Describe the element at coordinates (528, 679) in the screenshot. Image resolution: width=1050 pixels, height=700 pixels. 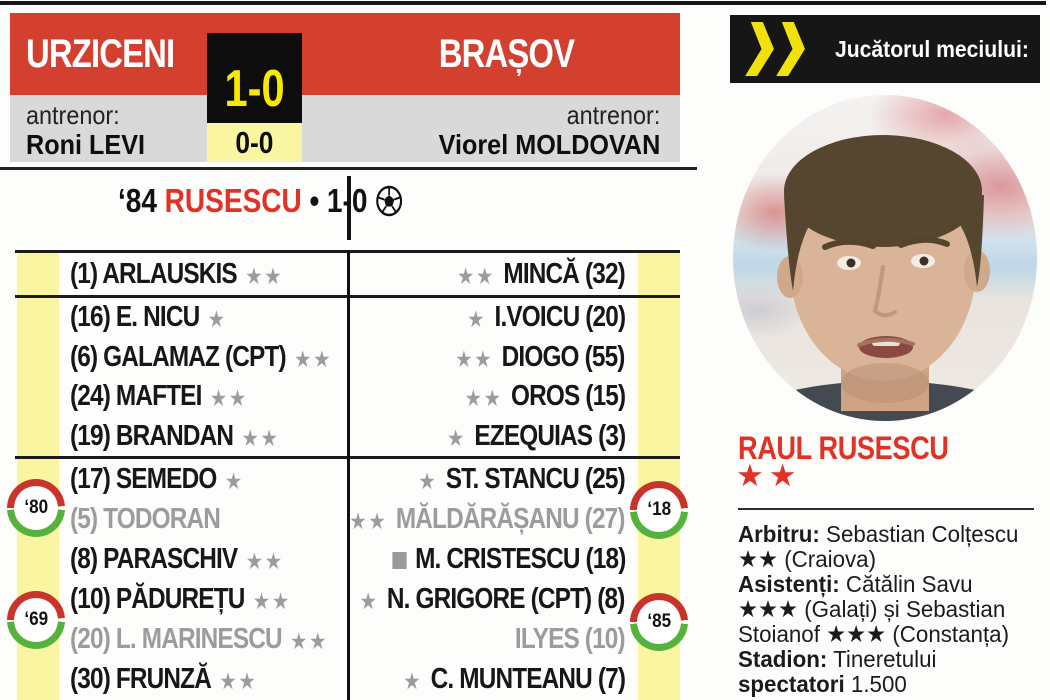
I see `player-name: C. MUNTEANU (7)` at that location.